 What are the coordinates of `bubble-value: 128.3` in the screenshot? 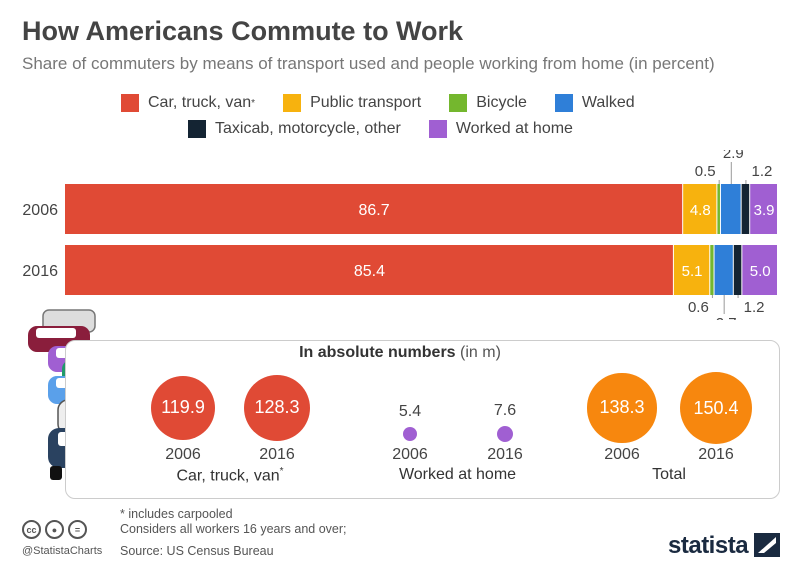 It's located at (277, 407).